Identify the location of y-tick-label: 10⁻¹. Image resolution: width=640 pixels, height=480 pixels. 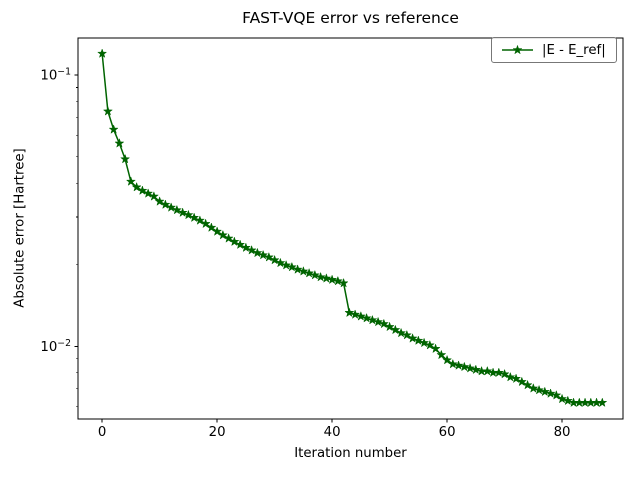
(55, 75).